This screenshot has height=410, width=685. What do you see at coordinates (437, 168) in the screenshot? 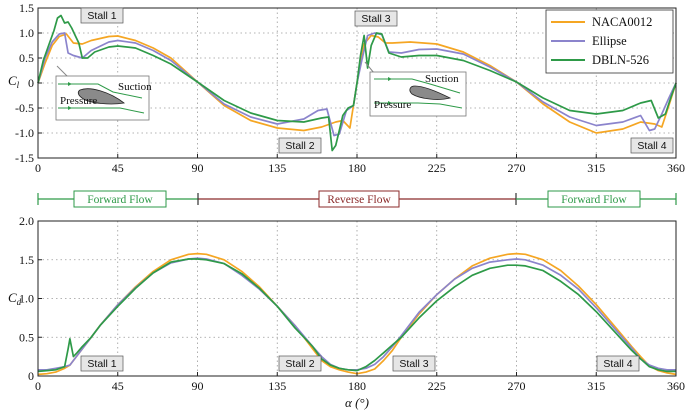
I see `lift-xtick-label-225: 225` at bounding box center [437, 168].